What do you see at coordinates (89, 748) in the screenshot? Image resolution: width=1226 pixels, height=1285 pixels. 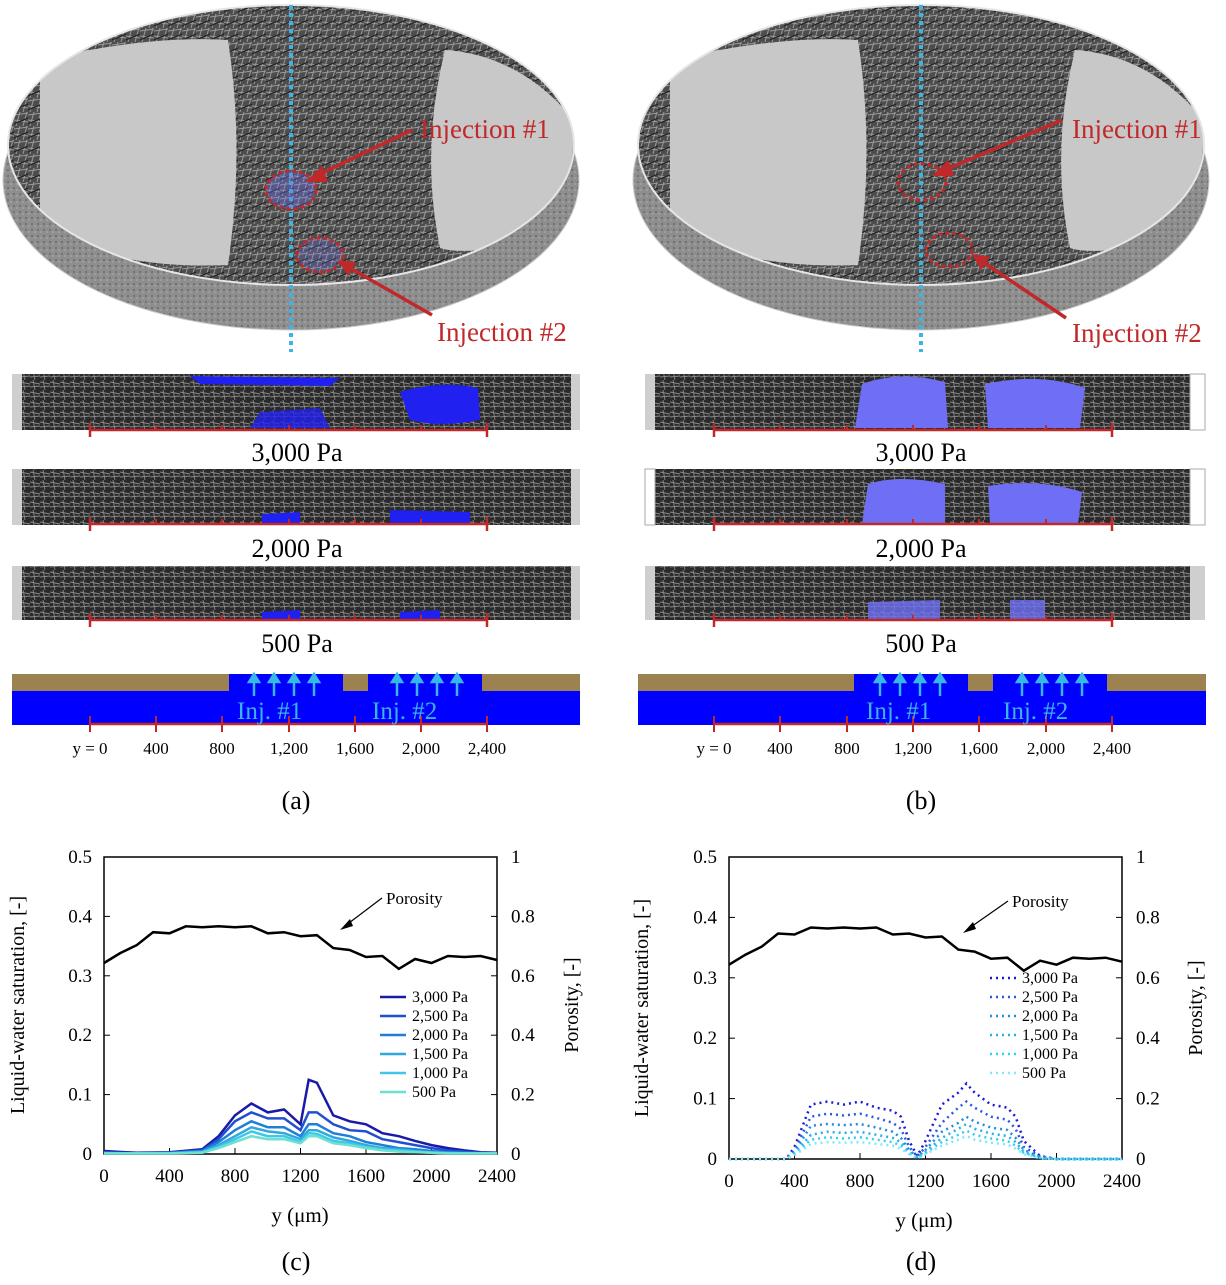 I see `panel-a-axis-tick: y = 0` at bounding box center [89, 748].